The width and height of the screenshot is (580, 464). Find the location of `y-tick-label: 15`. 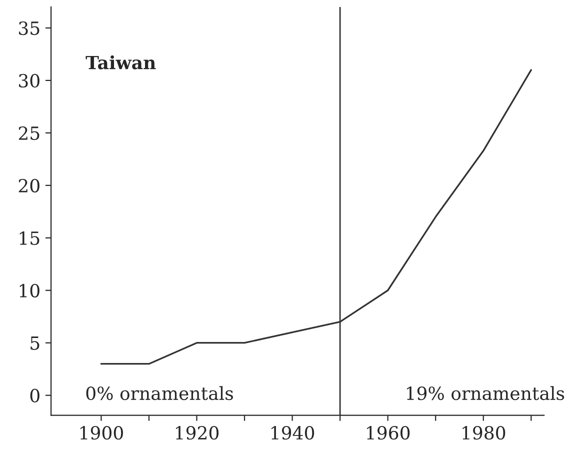

y-tick-label: 15 is located at coordinates (30, 238).